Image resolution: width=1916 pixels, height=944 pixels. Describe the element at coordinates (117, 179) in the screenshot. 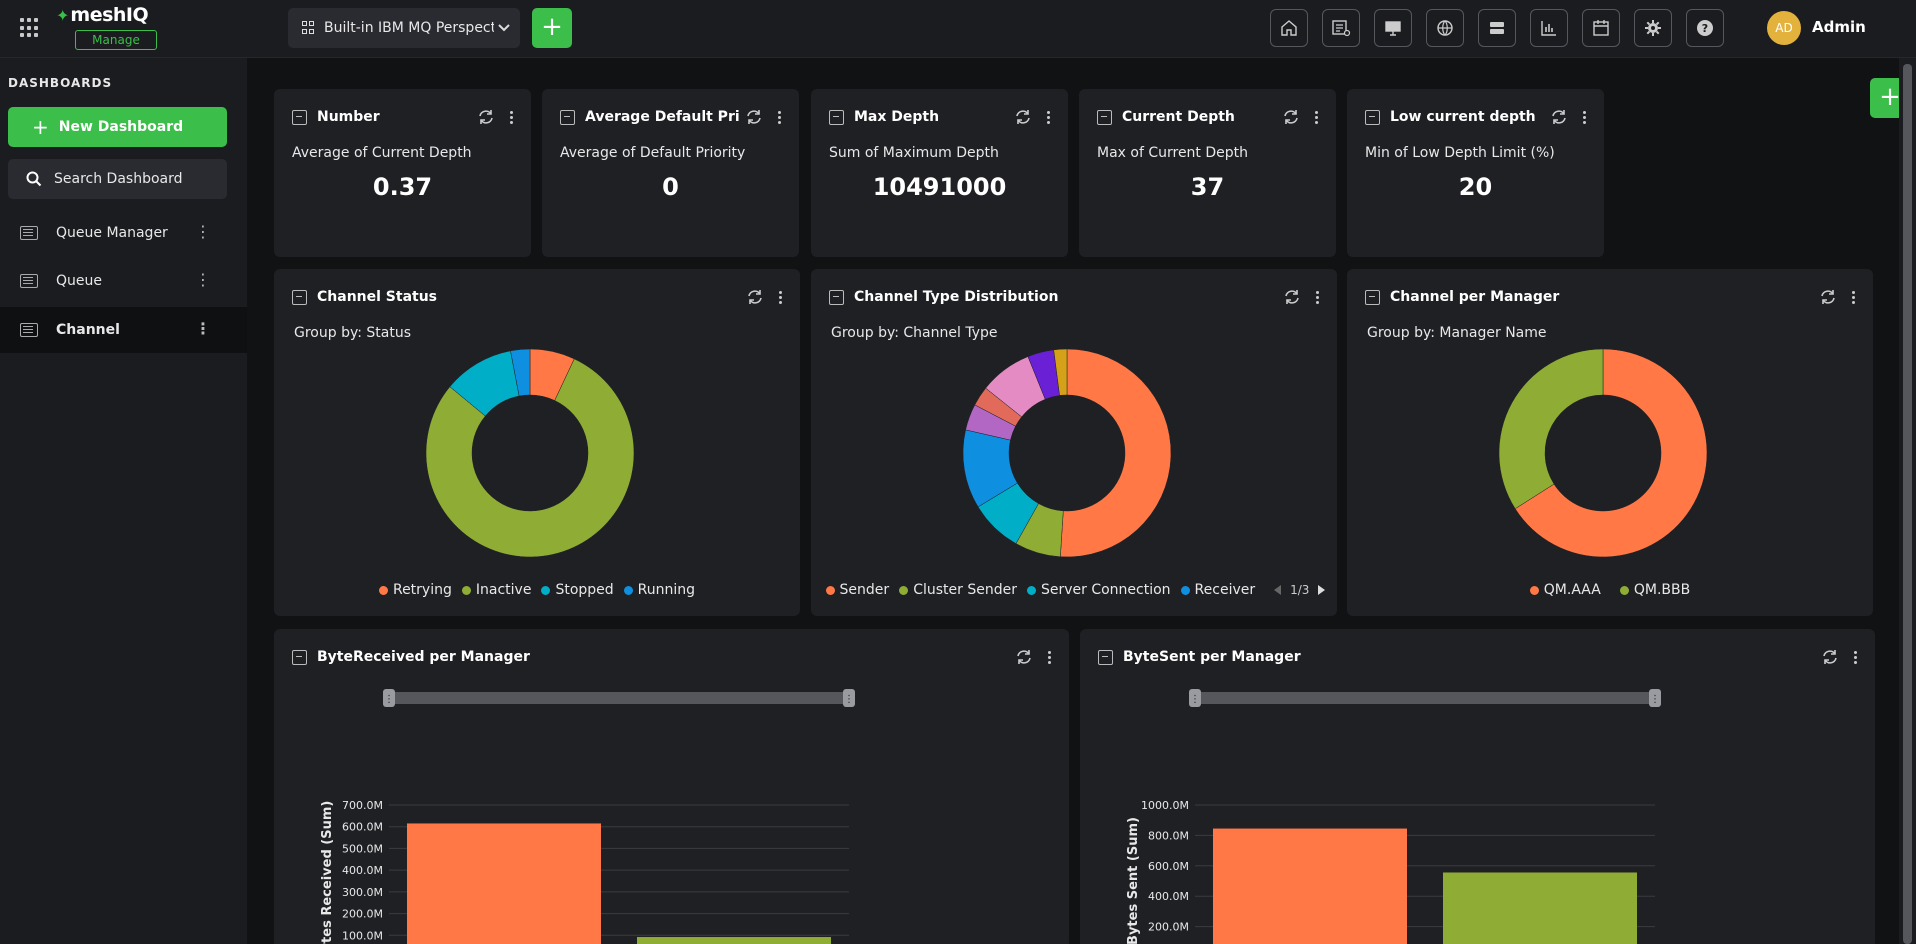

I see `search-dashboard-input: Search Dashboard` at that location.